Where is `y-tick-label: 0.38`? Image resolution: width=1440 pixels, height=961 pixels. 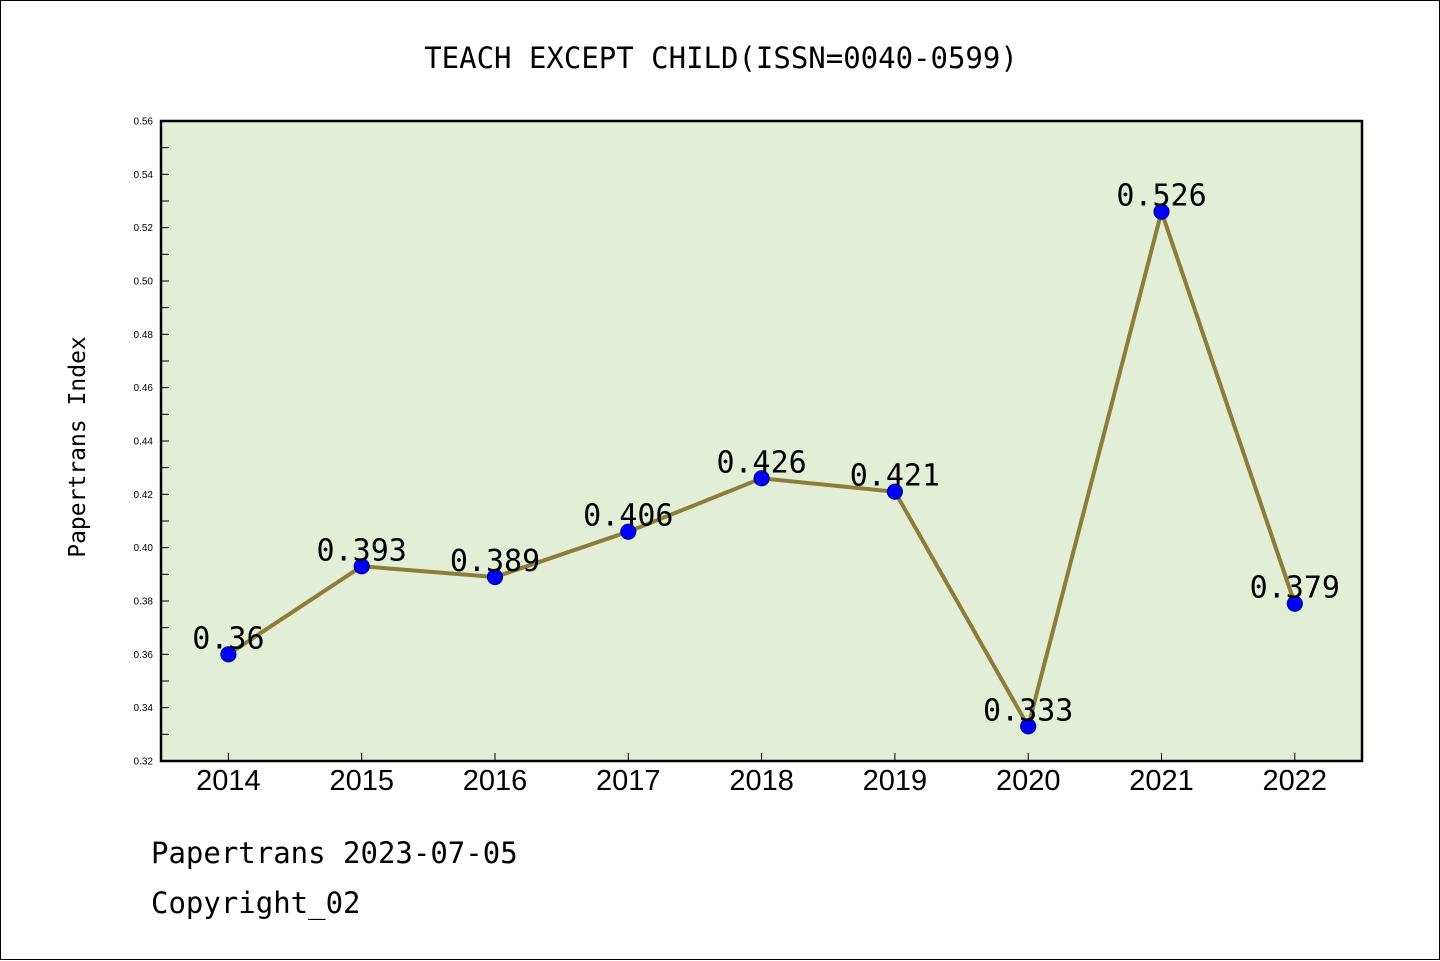 y-tick-label: 0.38 is located at coordinates (144, 602).